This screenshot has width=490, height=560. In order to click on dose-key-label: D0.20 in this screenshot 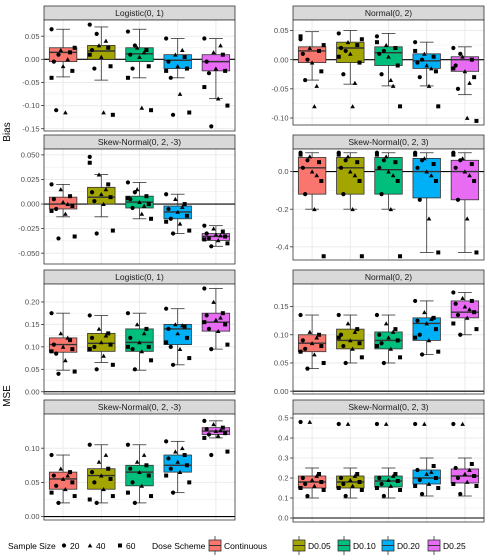, I will do `click(408, 546)`.